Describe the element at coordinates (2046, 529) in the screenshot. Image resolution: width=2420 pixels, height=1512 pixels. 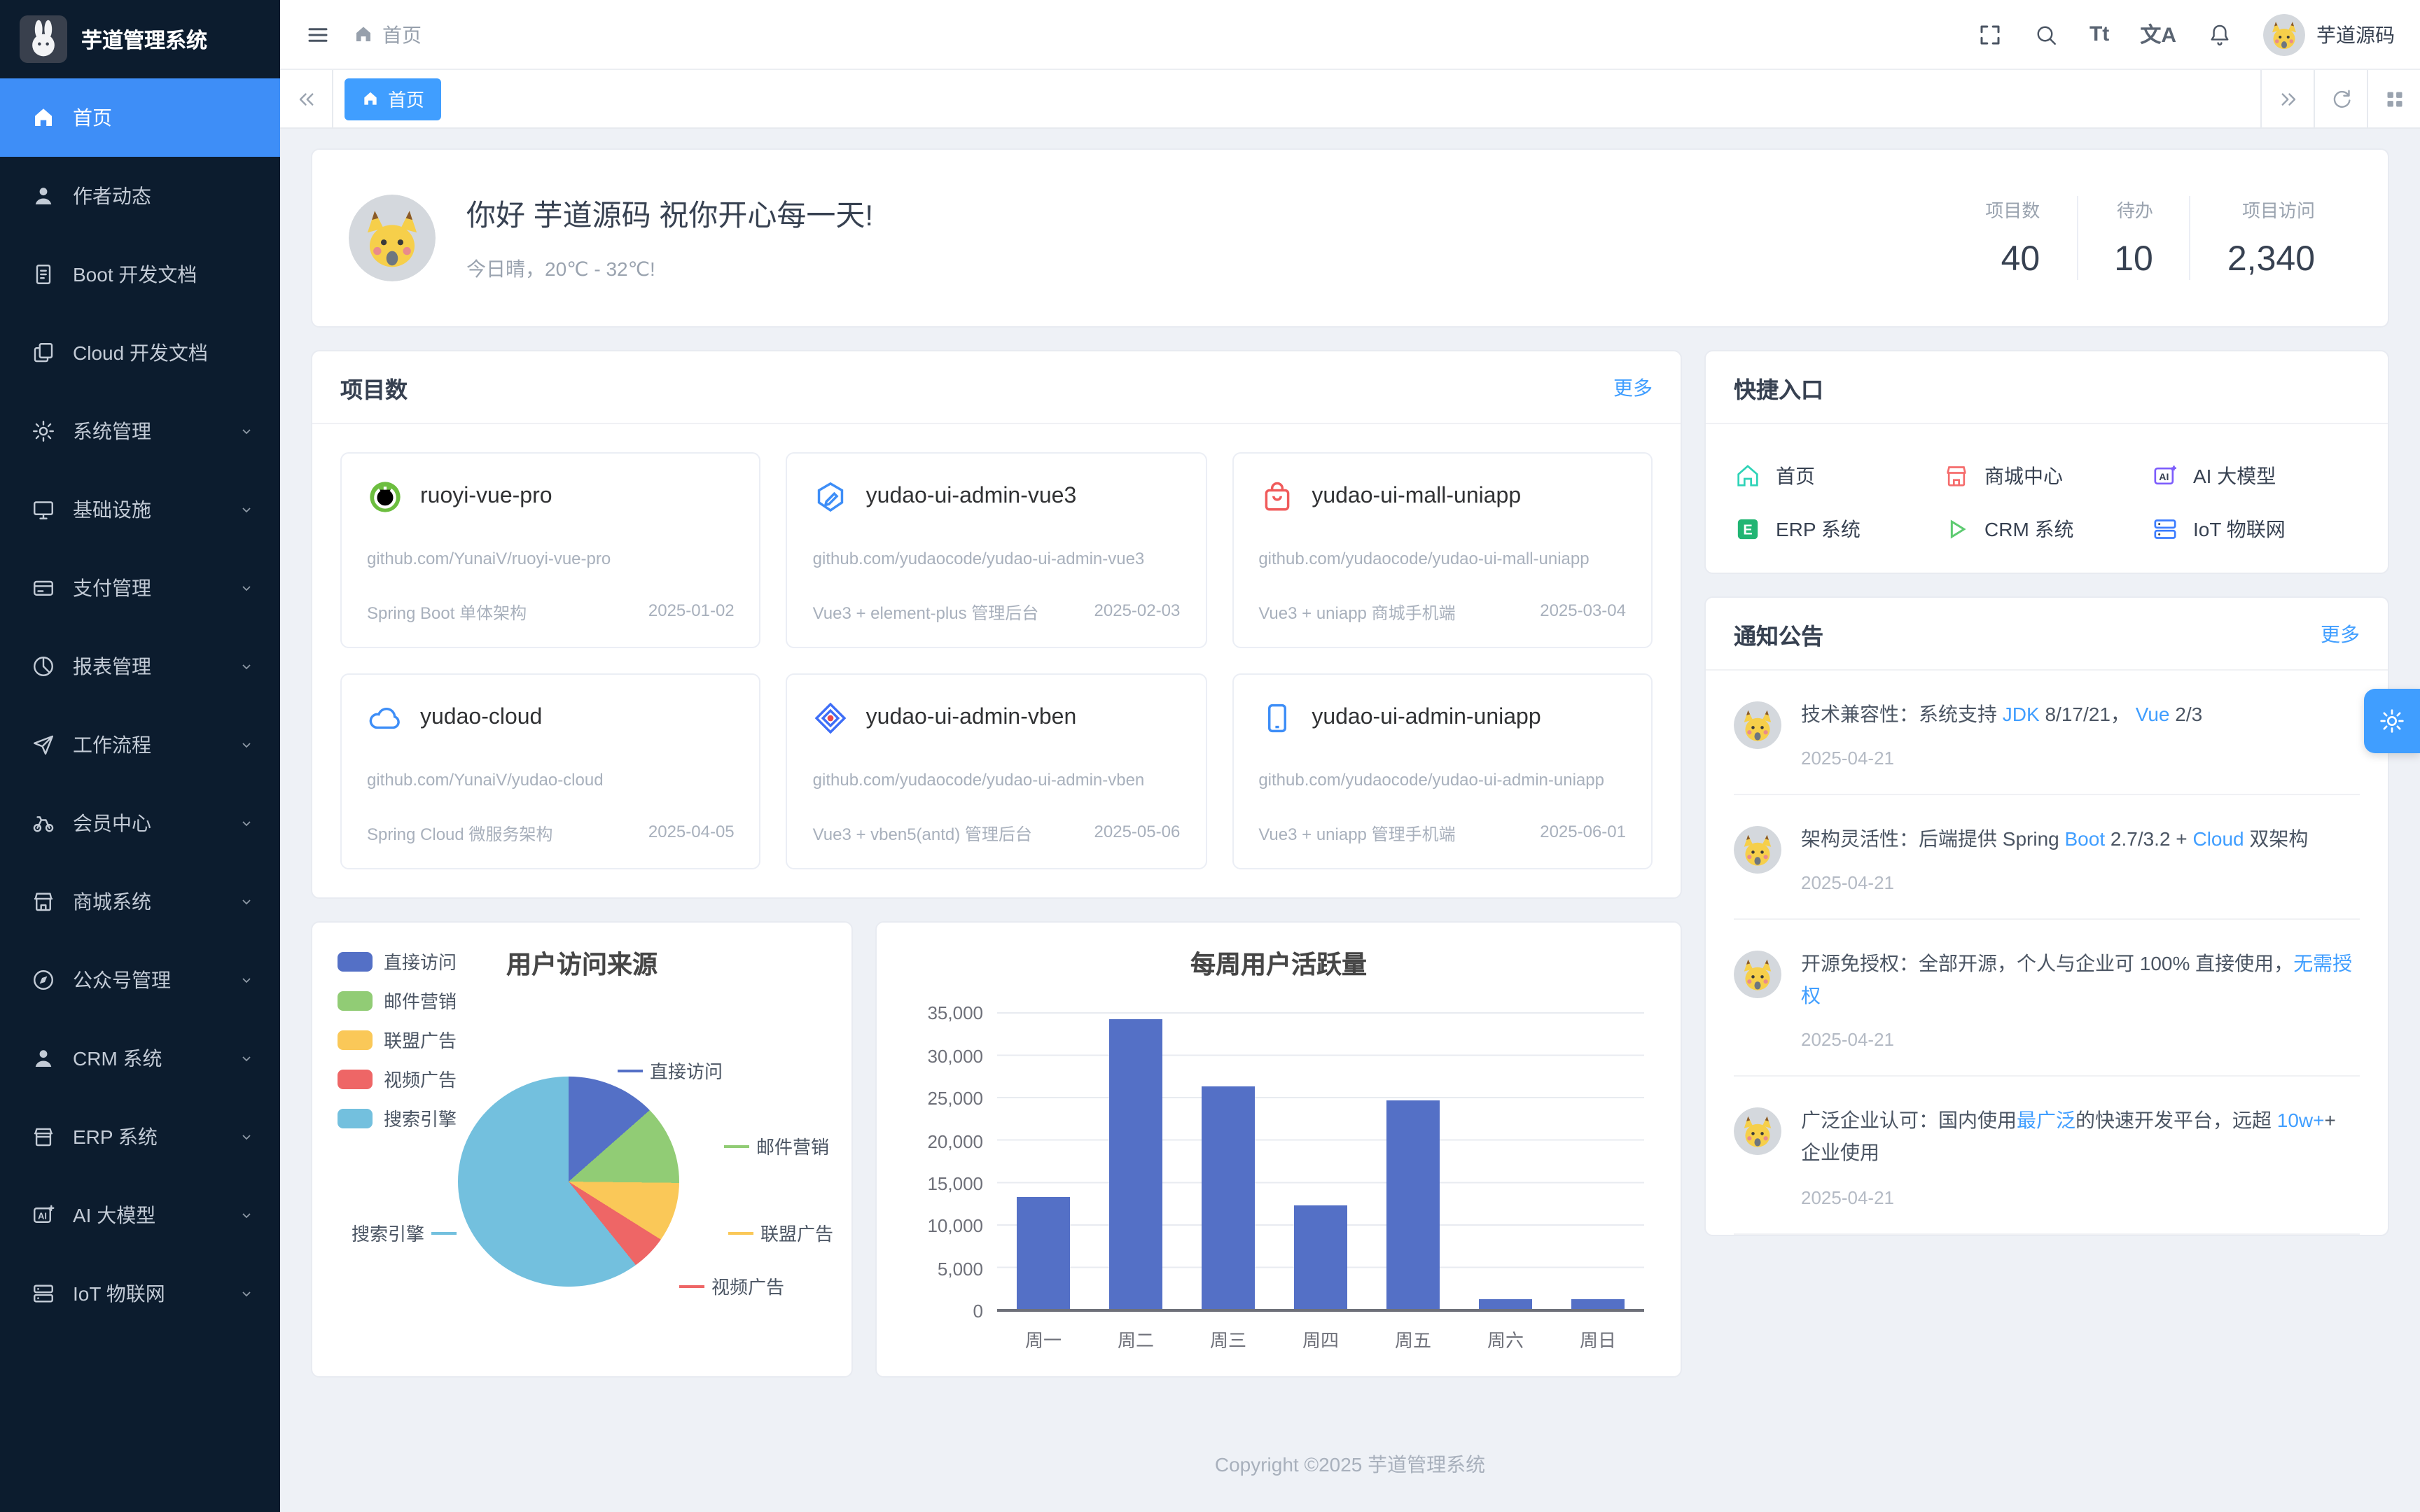
I see `quick-entry-crm: CRM 系统` at that location.